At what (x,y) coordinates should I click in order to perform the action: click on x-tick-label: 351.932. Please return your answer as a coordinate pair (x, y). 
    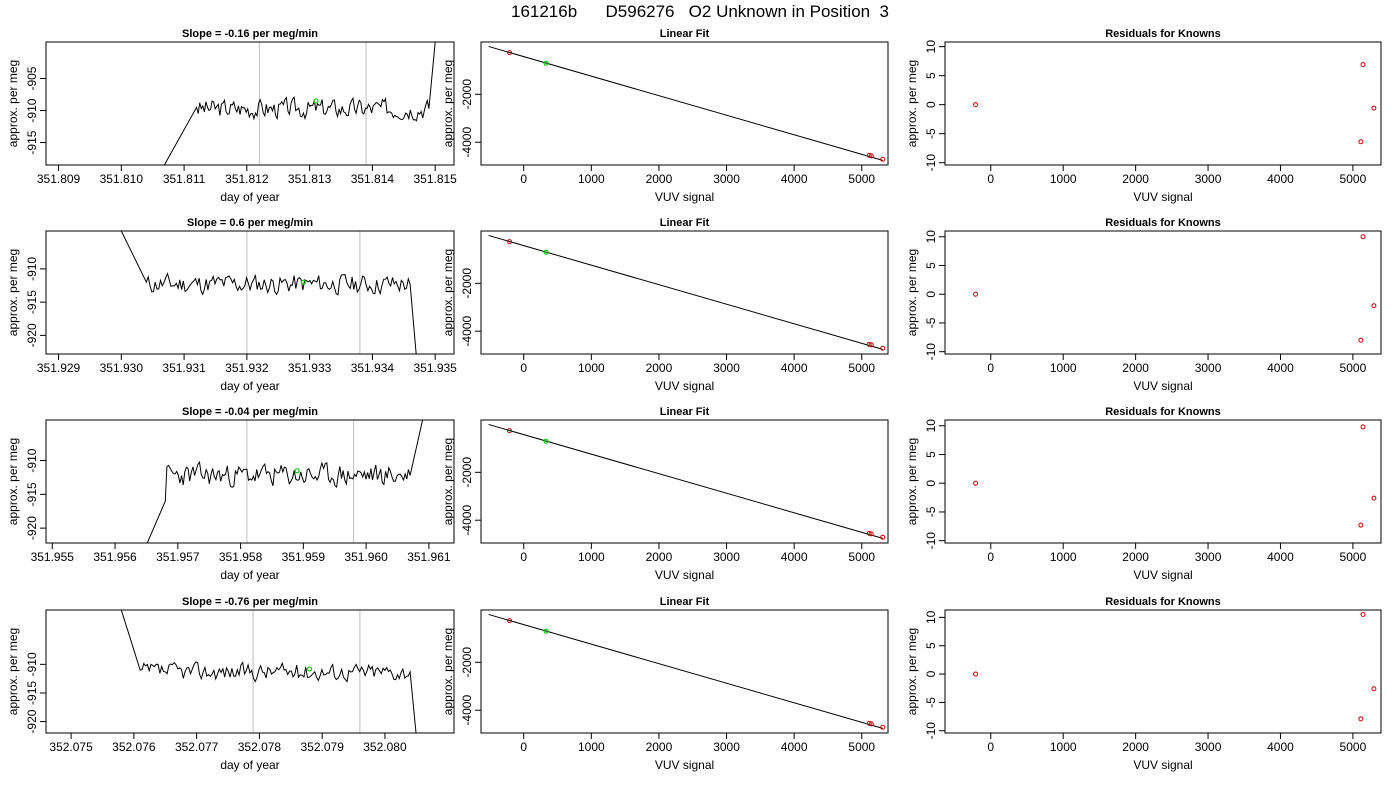
    Looking at the image, I should click on (247, 368).